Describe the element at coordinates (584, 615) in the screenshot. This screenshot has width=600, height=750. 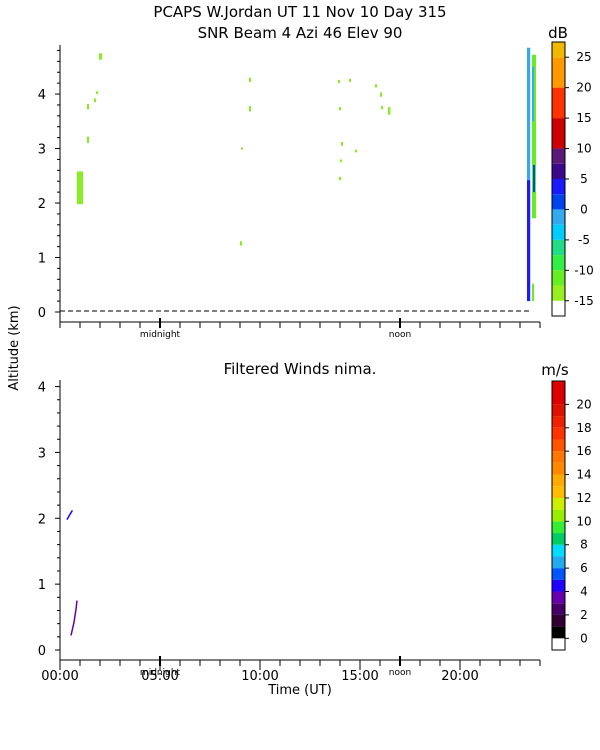
I see `colorbar-tick-label: 2` at that location.